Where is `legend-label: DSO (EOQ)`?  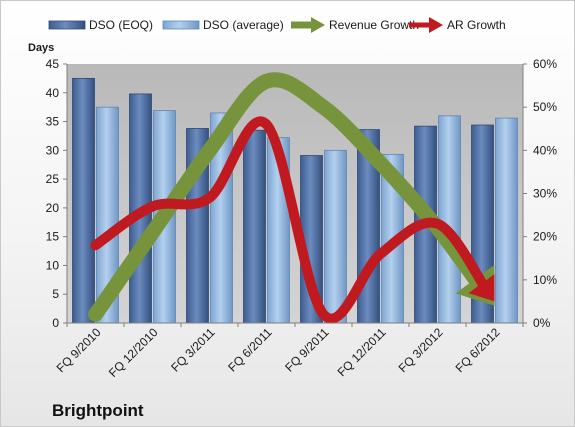
legend-label: DSO (EOQ) is located at coordinates (121, 25).